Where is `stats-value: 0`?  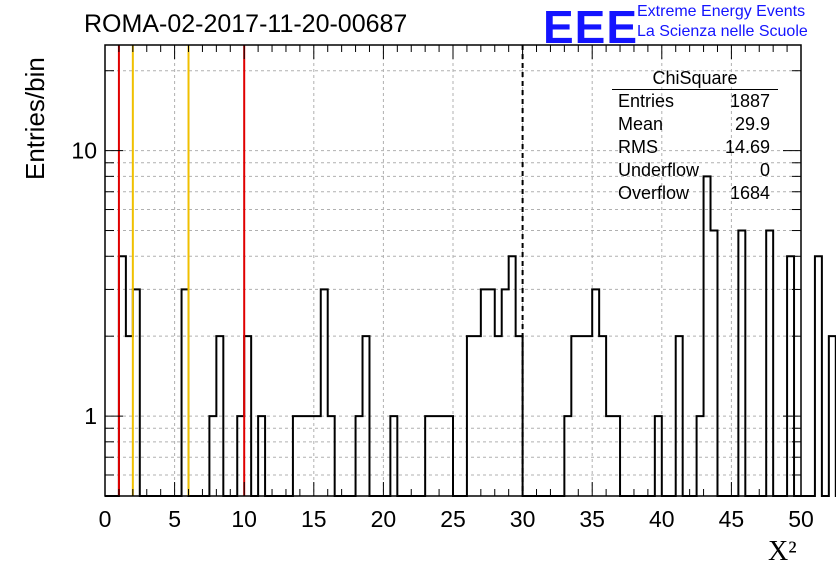 stats-value: 0 is located at coordinates (764, 170).